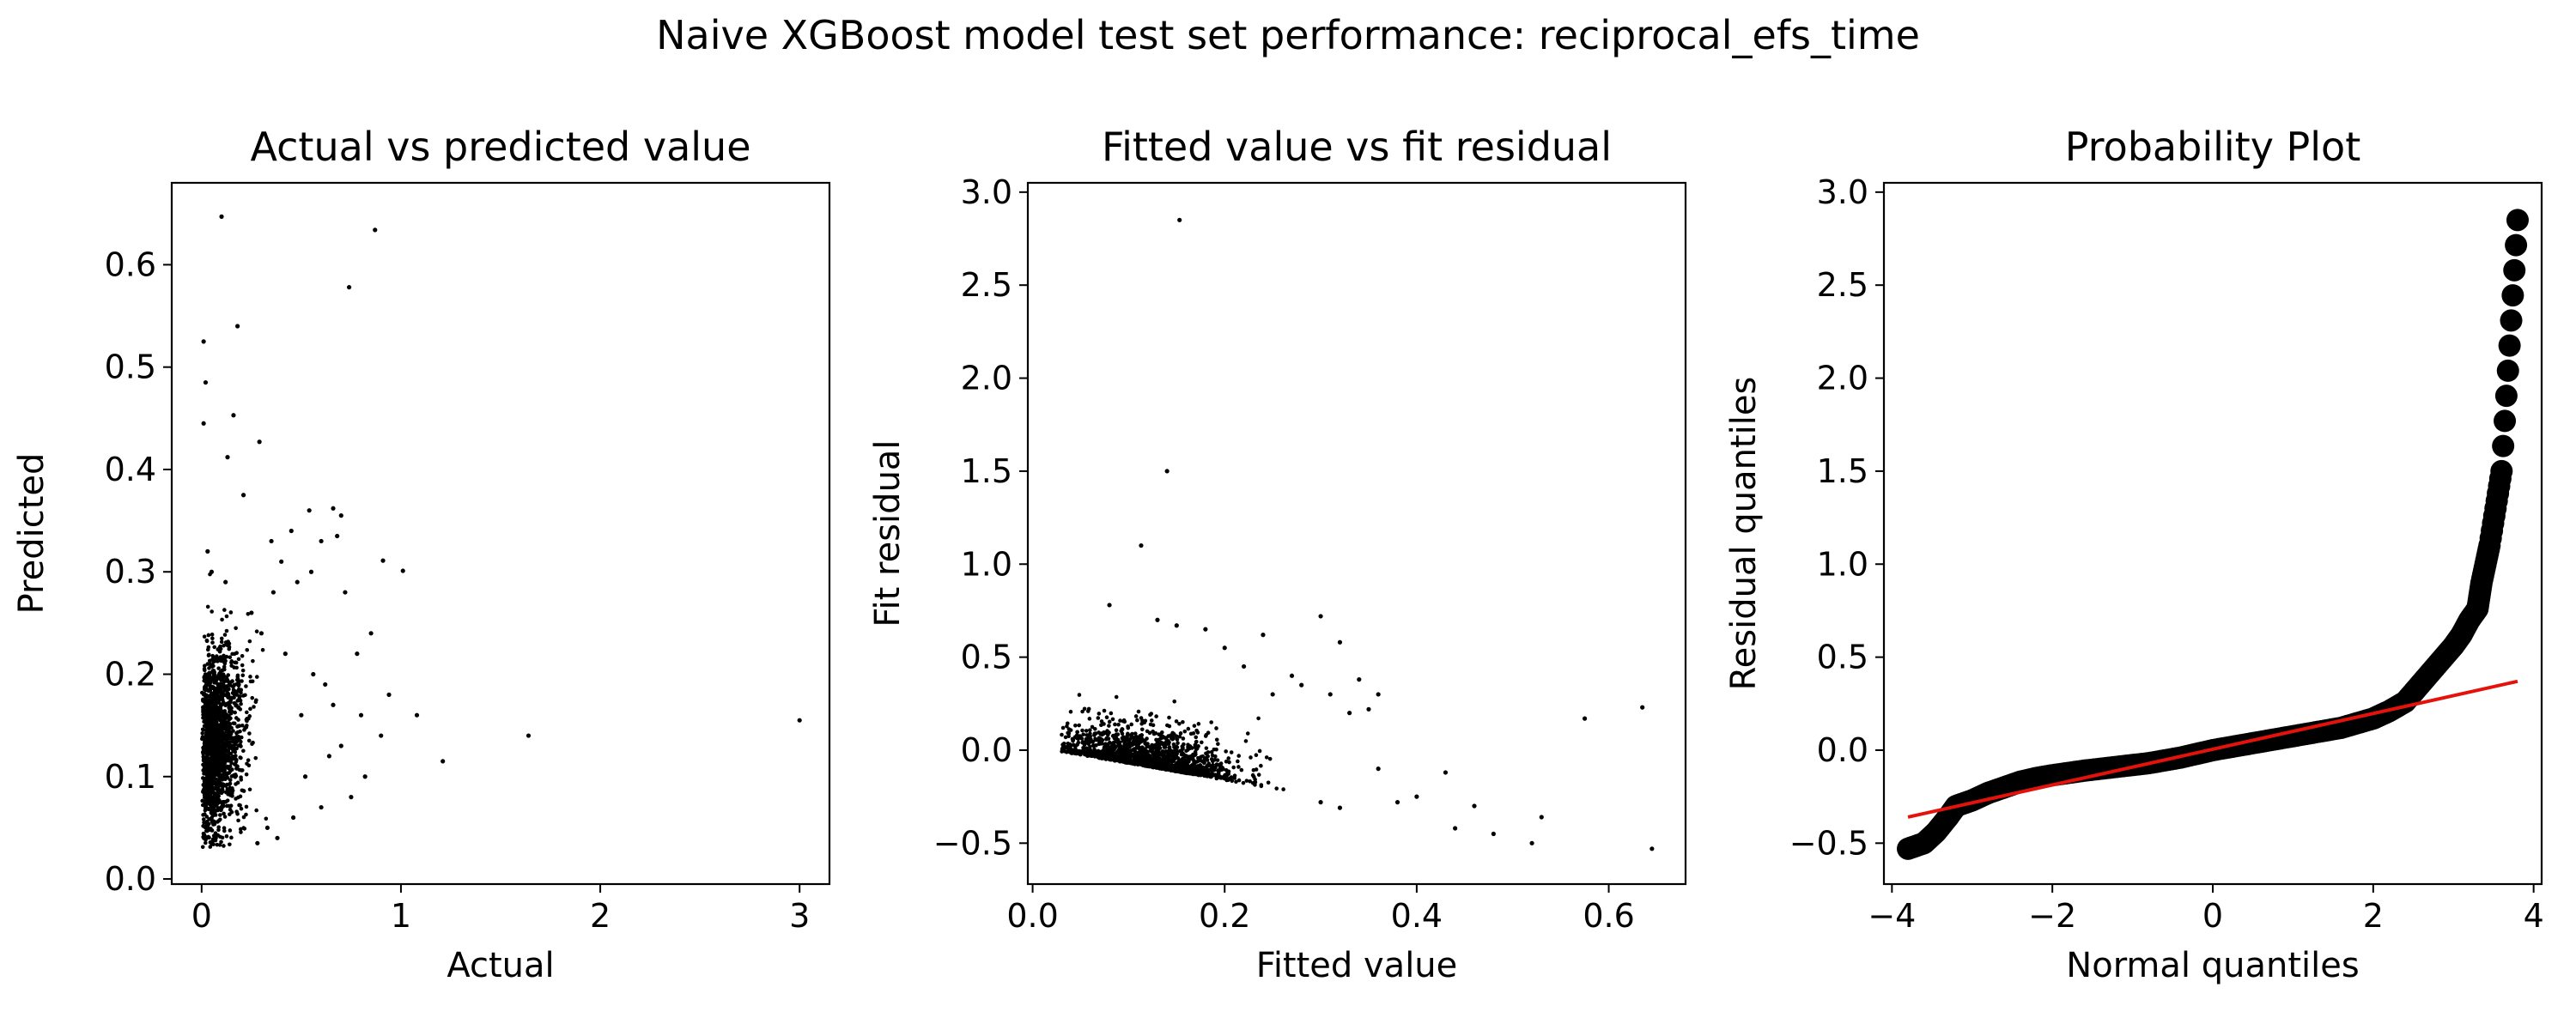 The width and height of the screenshot is (2576, 1030). Describe the element at coordinates (130, 469) in the screenshot. I see `y-tick-label: 0.4` at that location.